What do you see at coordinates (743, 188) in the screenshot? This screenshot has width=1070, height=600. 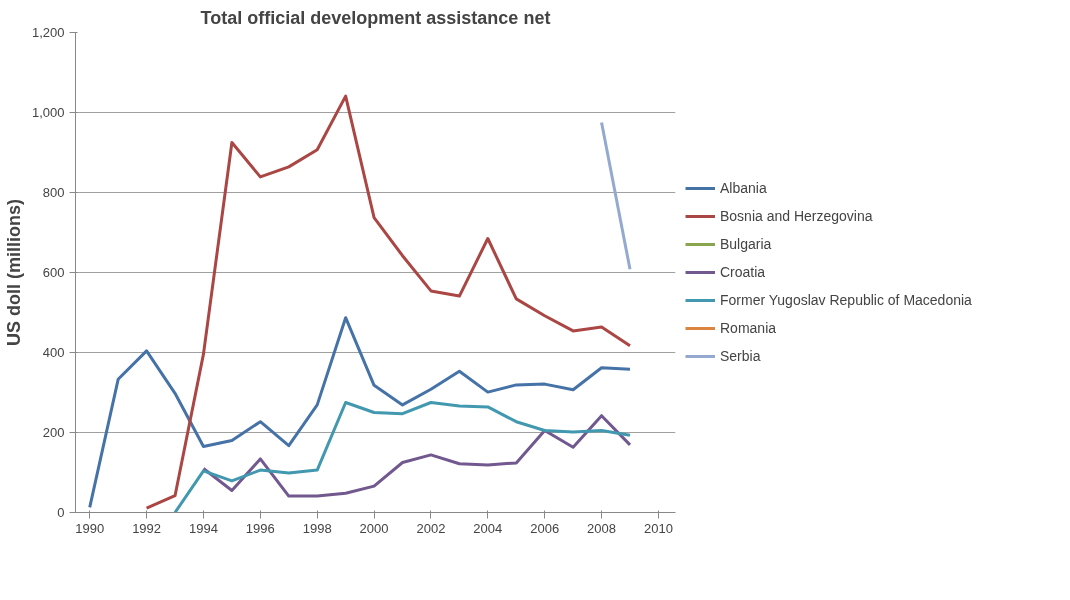 I see `legend-label: Albania` at bounding box center [743, 188].